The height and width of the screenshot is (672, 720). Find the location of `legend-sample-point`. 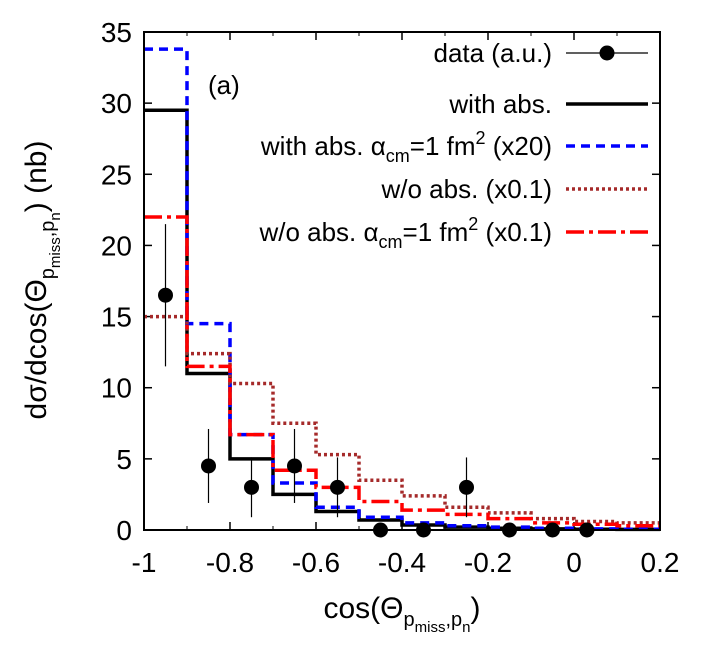

legend-sample-point is located at coordinates (607, 53).